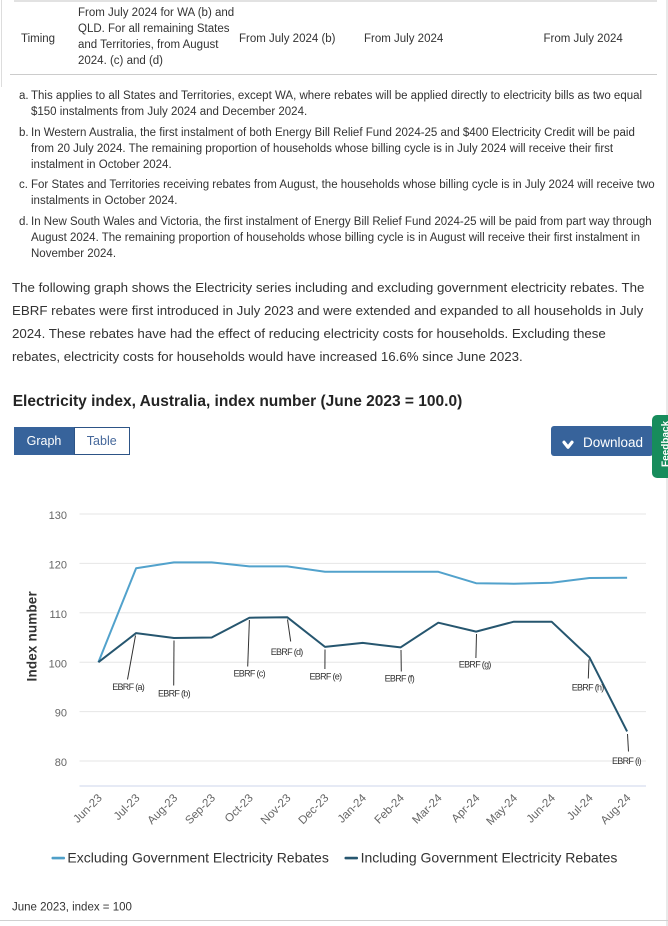 The height and width of the screenshot is (926, 668). Describe the element at coordinates (163, 809) in the screenshot. I see `svg-text: Aug-23` at that location.